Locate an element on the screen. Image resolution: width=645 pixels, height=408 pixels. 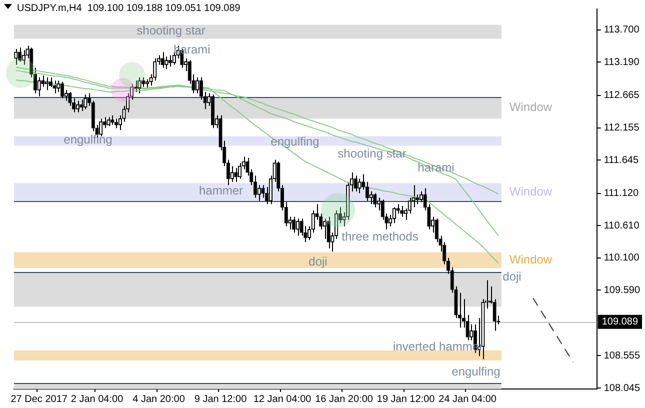
x-tick-label: 9 Jan 12:00 is located at coordinates (221, 399).